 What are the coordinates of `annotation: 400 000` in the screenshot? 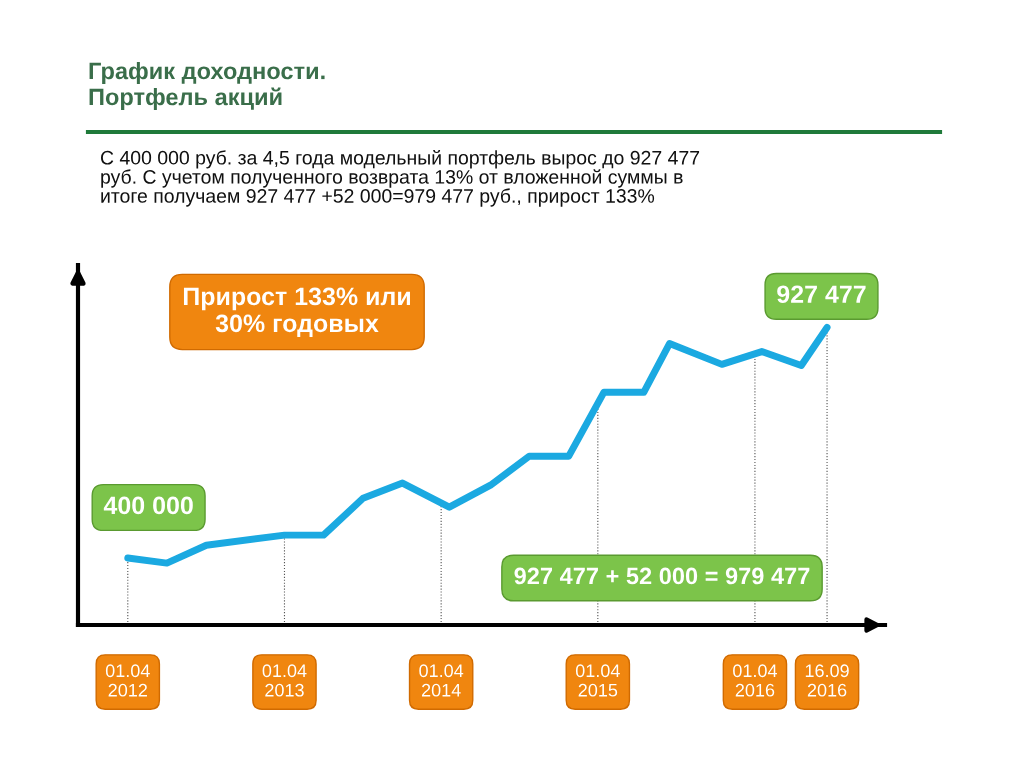 It's located at (148, 505).